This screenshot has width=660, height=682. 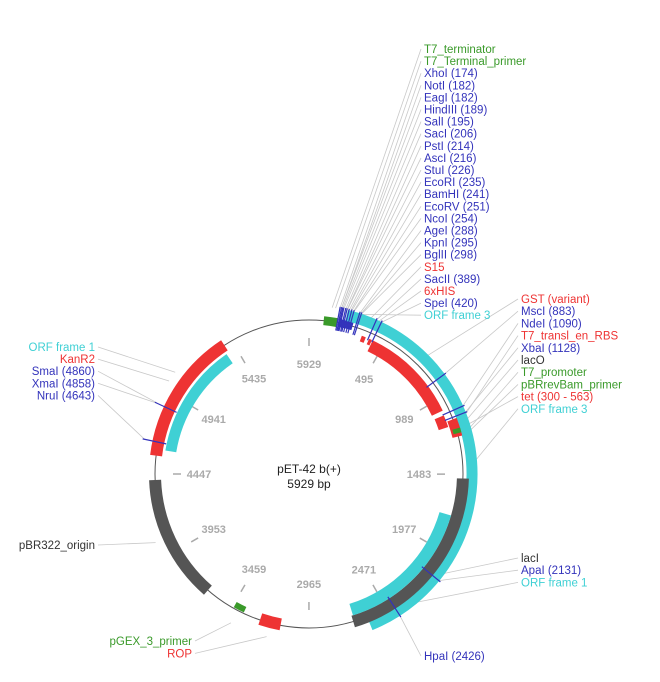 I want to click on label-asci-216: AscI (216), so click(x=450, y=159).